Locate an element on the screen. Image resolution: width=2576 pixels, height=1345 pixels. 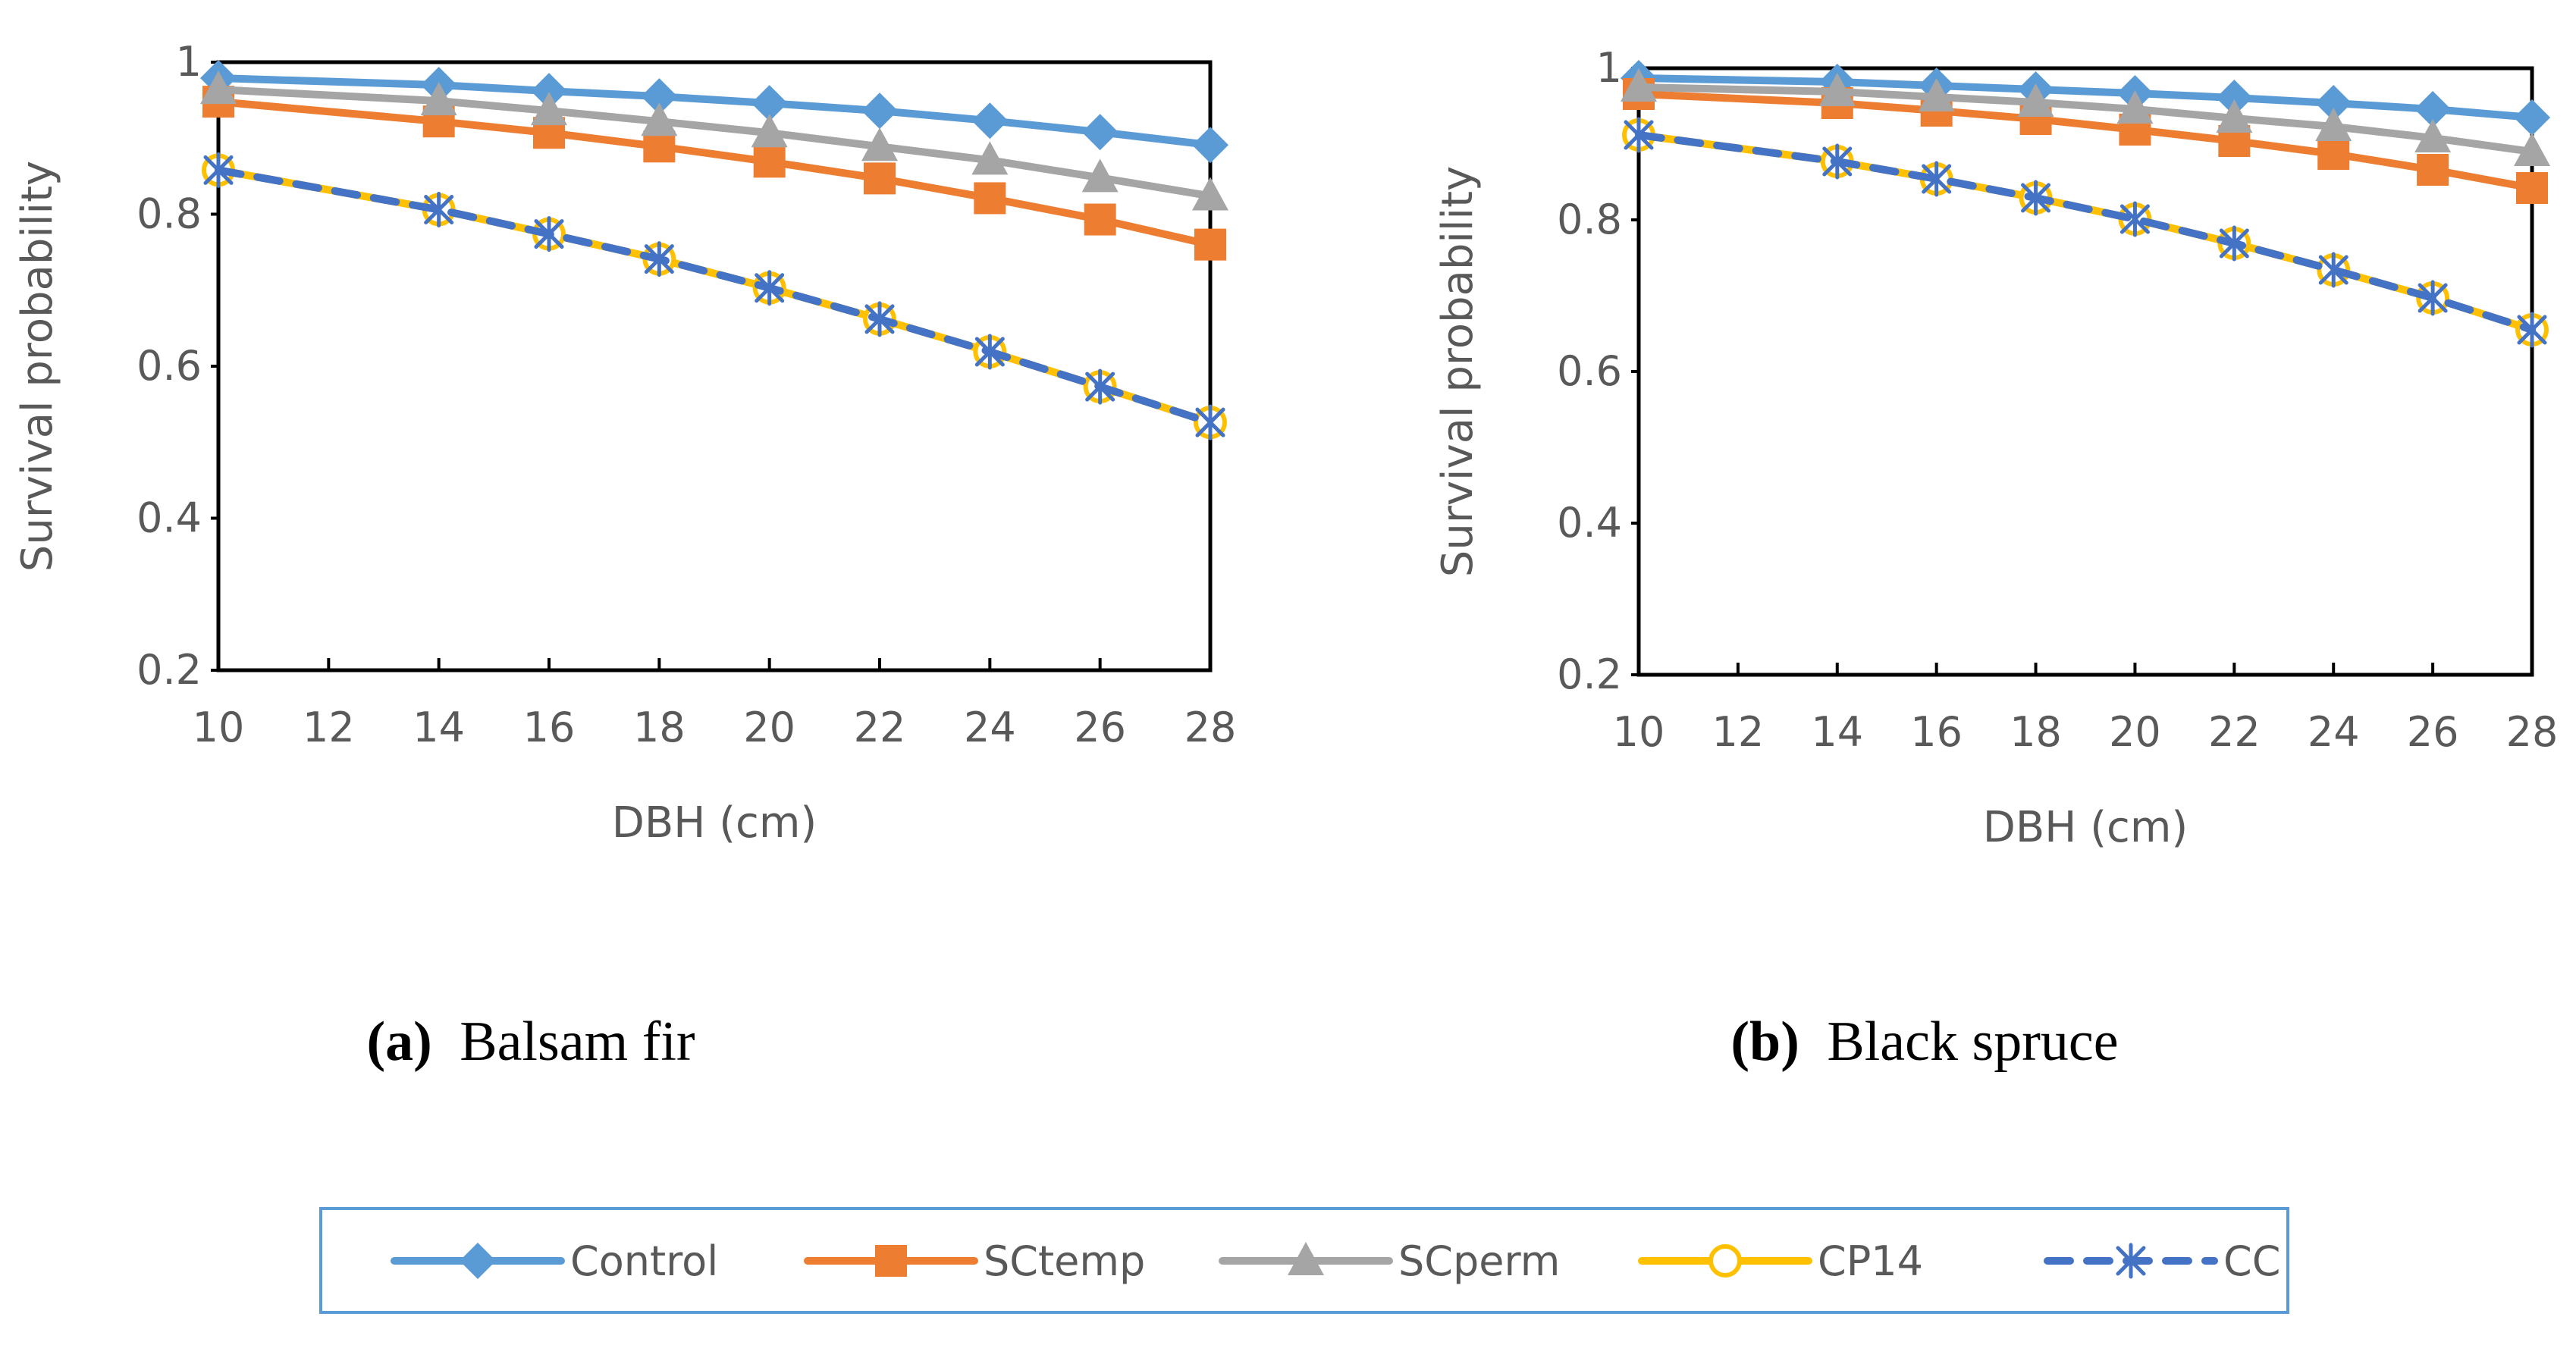
legend-item-scperm: SCperm is located at coordinates (1389, 1261).